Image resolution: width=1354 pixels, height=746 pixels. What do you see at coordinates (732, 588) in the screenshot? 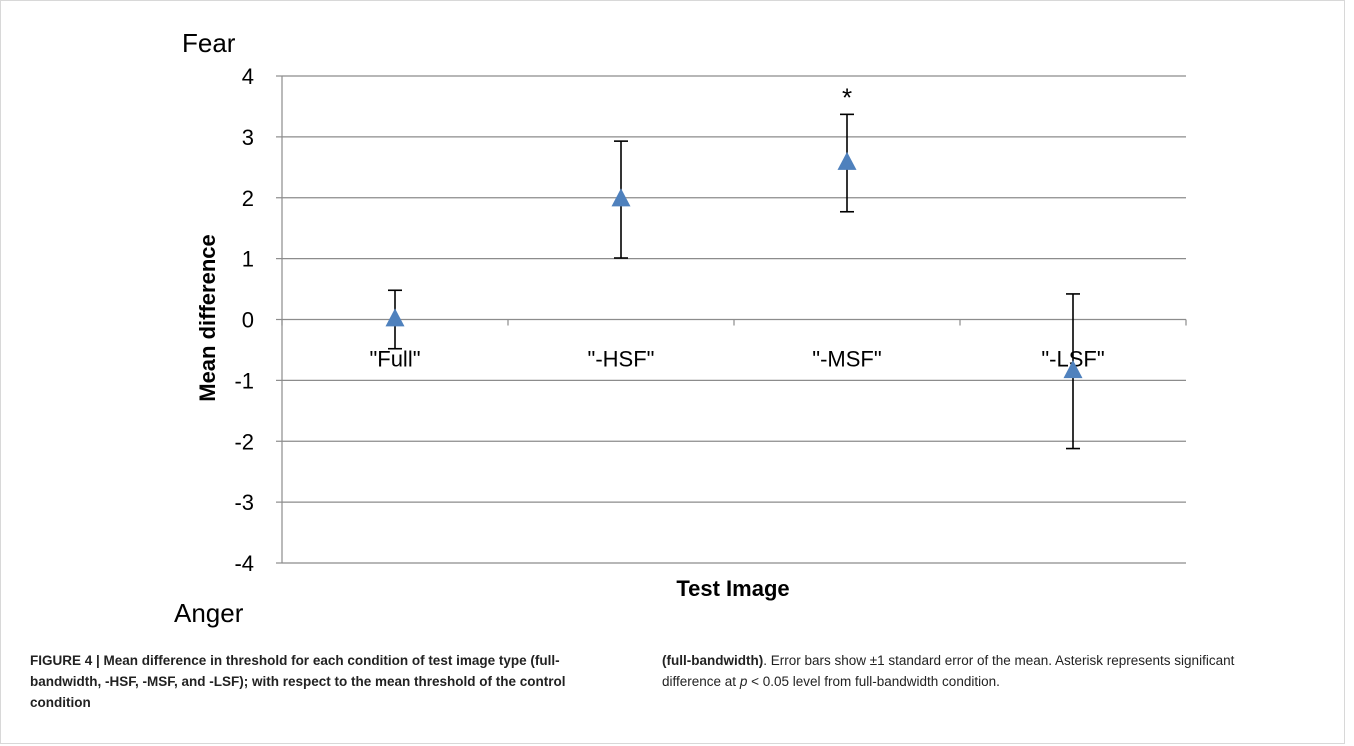
I see `x-axis-label: Test Image` at bounding box center [732, 588].